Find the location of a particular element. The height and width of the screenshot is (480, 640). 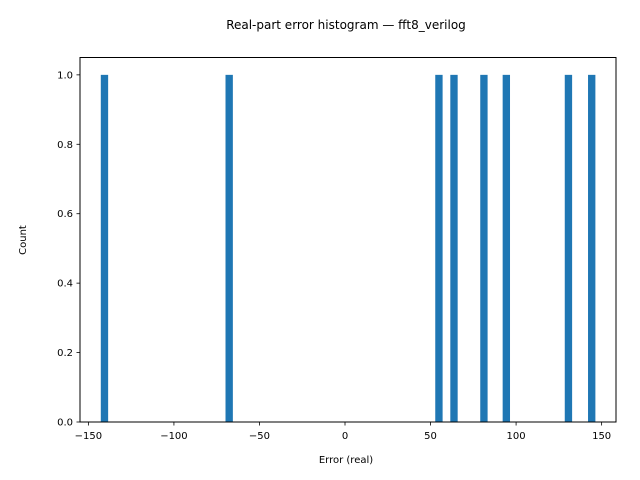

x-tick-label: 0 is located at coordinates (345, 436).